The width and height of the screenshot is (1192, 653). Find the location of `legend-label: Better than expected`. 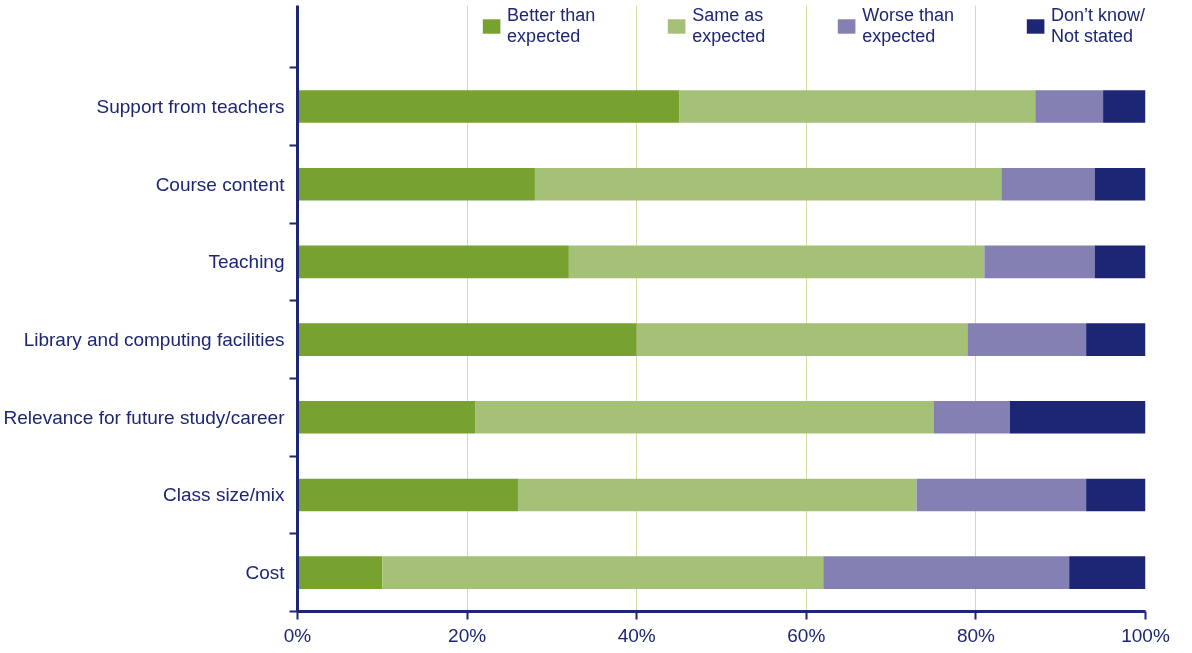

legend-label: Better than expected is located at coordinates (551, 26).